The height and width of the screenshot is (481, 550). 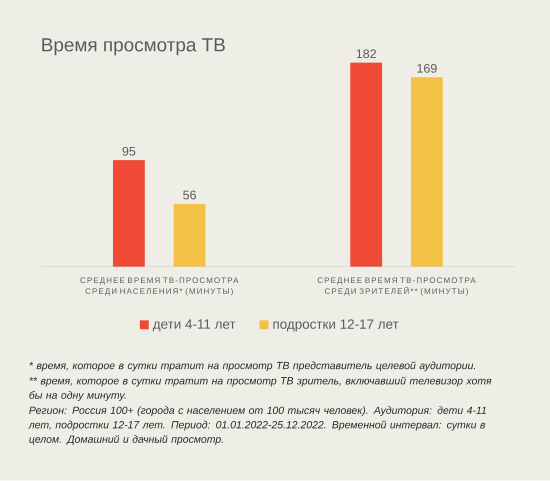 What do you see at coordinates (260, 389) in the screenshot?
I see `text: ** время, которое в сутки тратит на просмотр ТВ зритель, включавший телевизор хотя бы на одну минуту.` at bounding box center [260, 389].